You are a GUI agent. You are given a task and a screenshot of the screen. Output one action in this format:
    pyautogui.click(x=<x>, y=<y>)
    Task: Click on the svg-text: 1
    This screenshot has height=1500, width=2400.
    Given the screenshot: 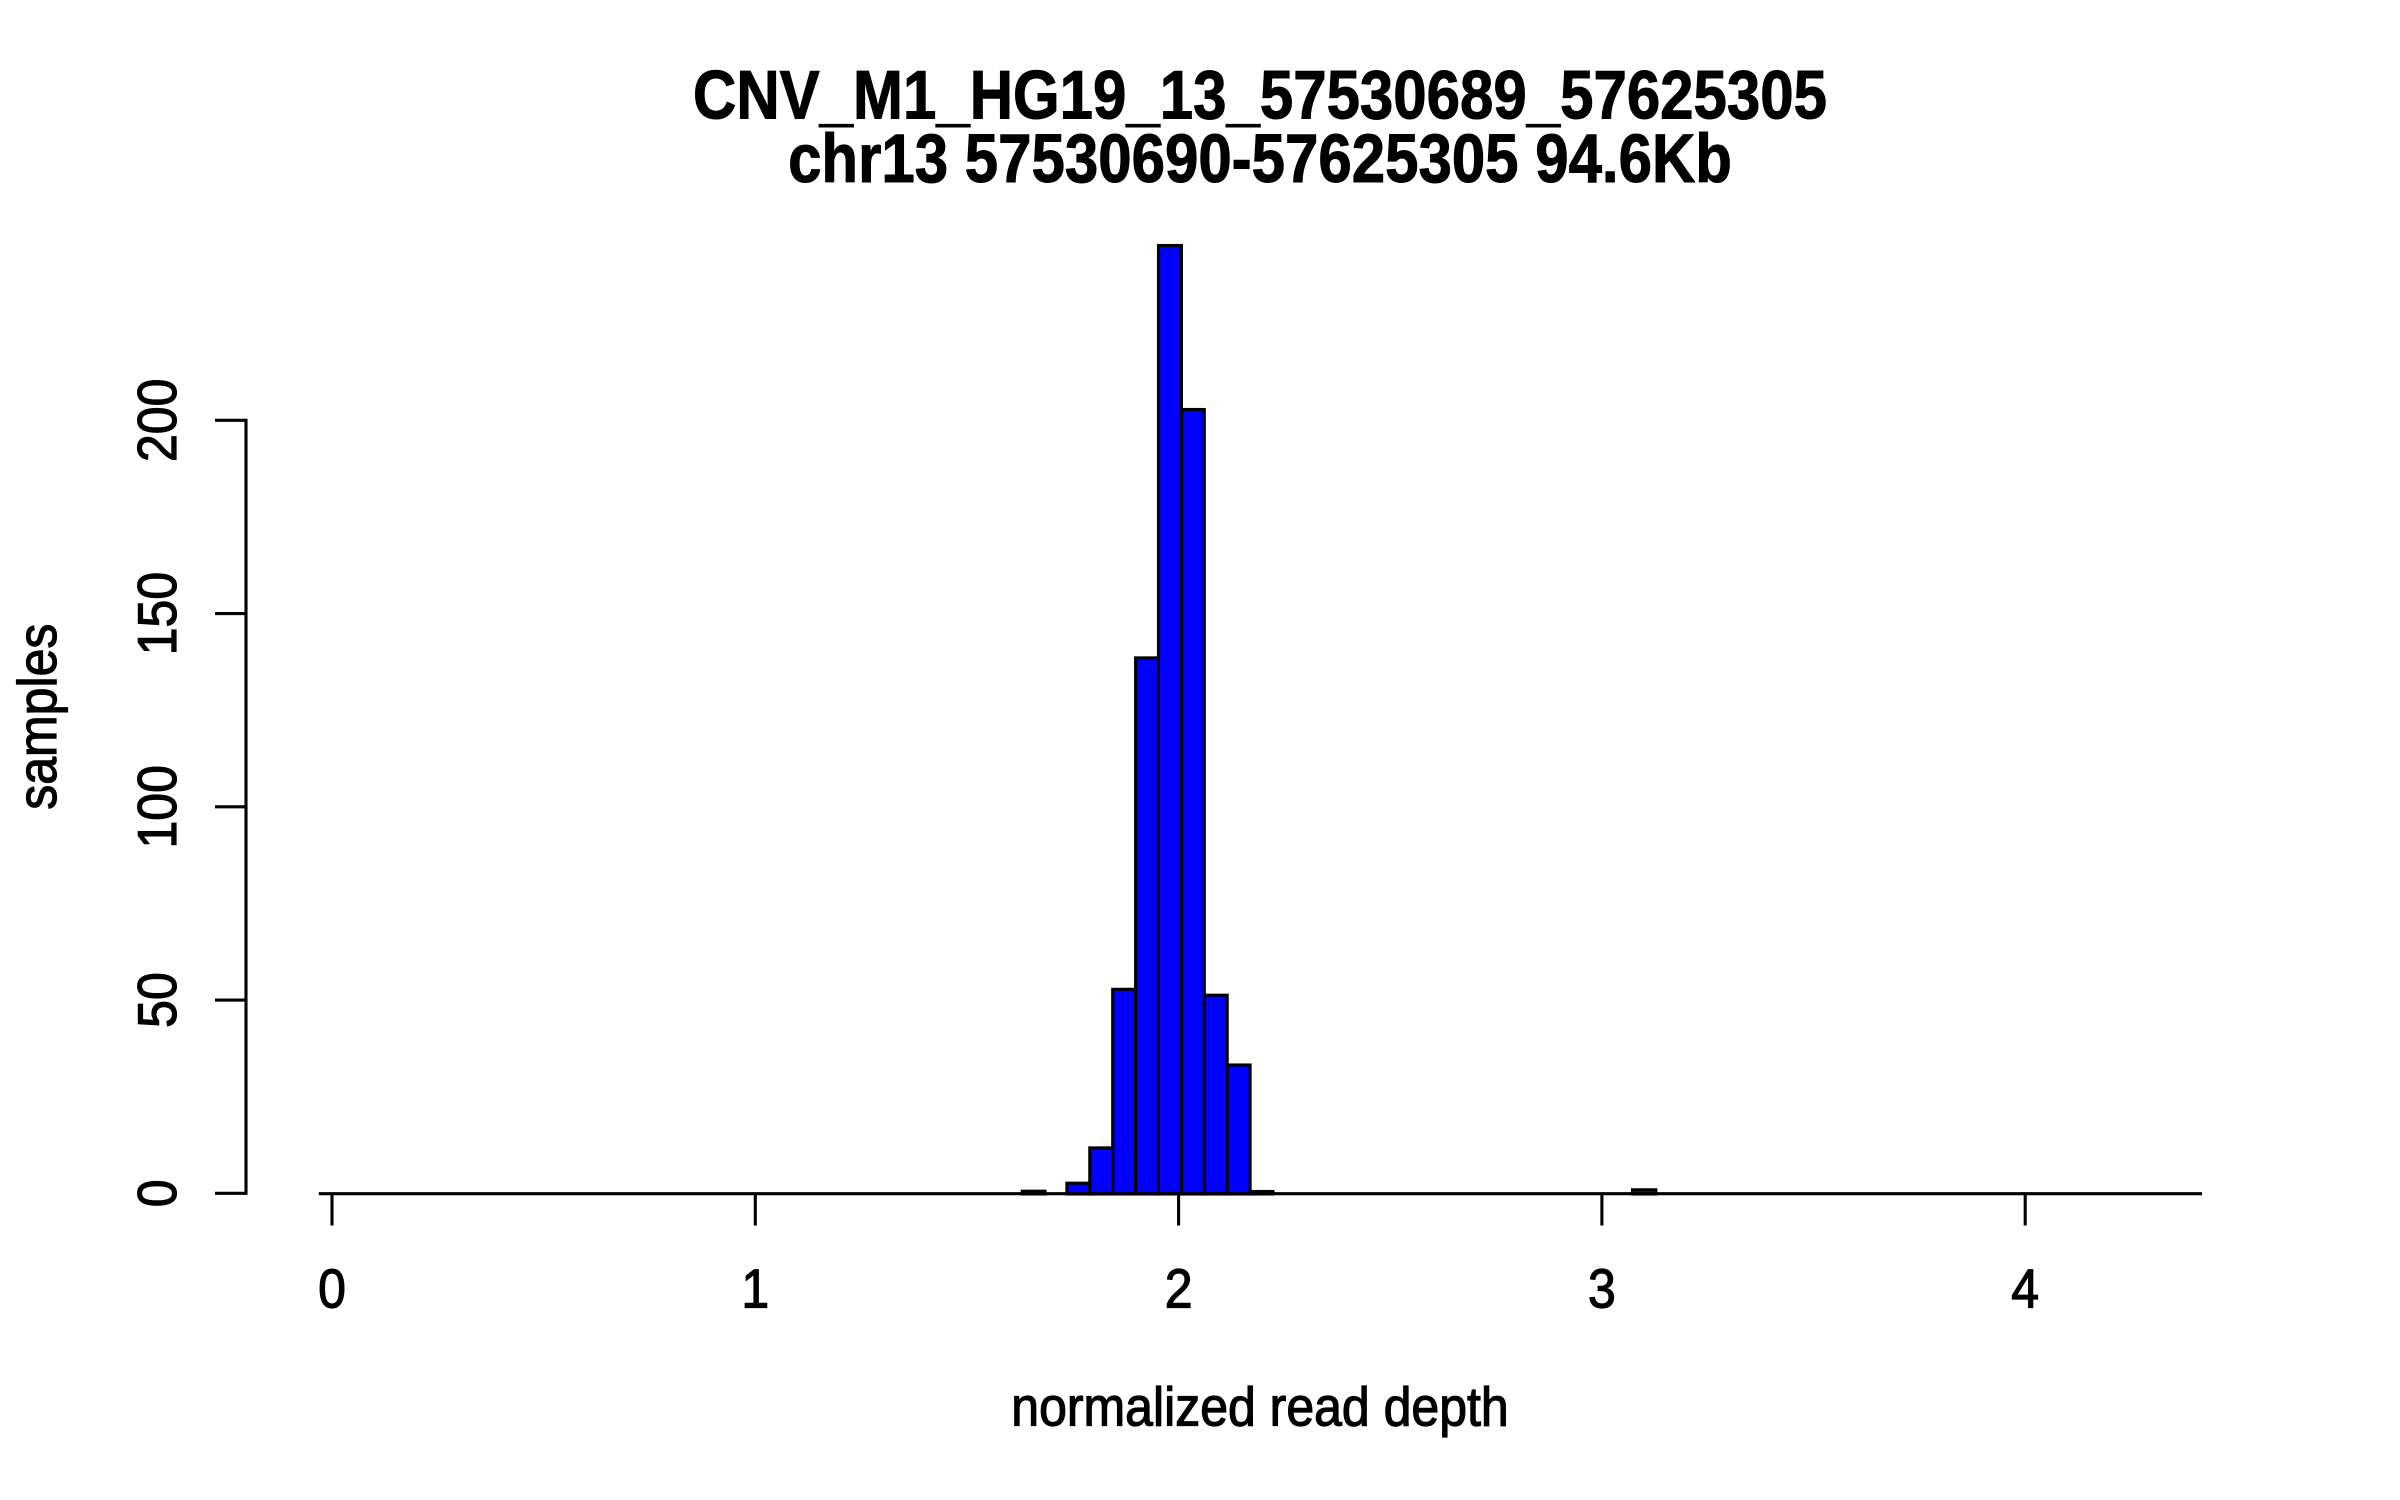 What is the action you would take?
    pyautogui.click(x=755, y=1289)
    